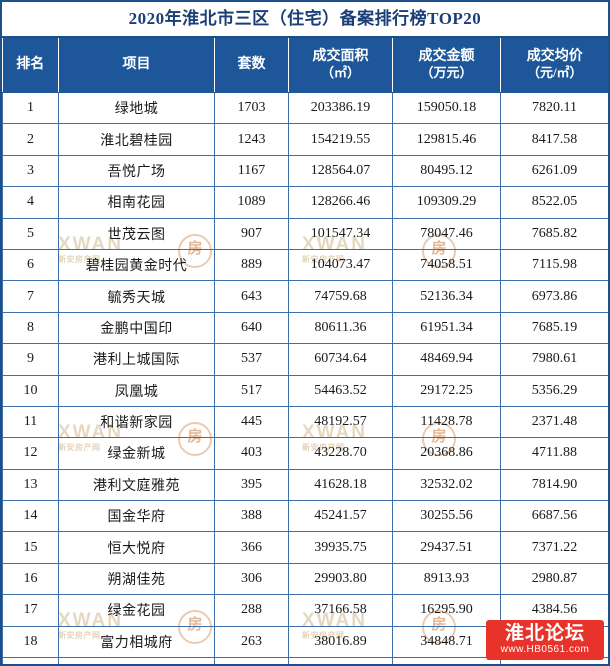  Describe the element at coordinates (340, 328) in the screenshot. I see `cell-area: 80611.36` at that location.